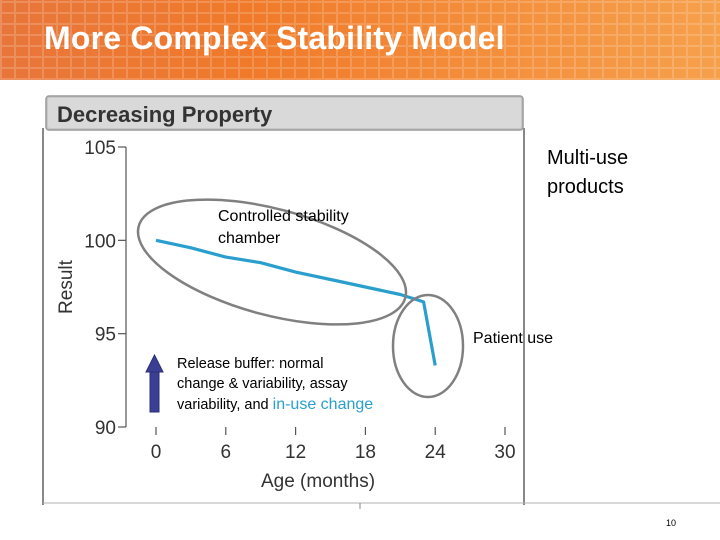 This screenshot has height=540, width=720. I want to click on controlled-chamber-label-line1: Controlled stability, so click(283, 216).